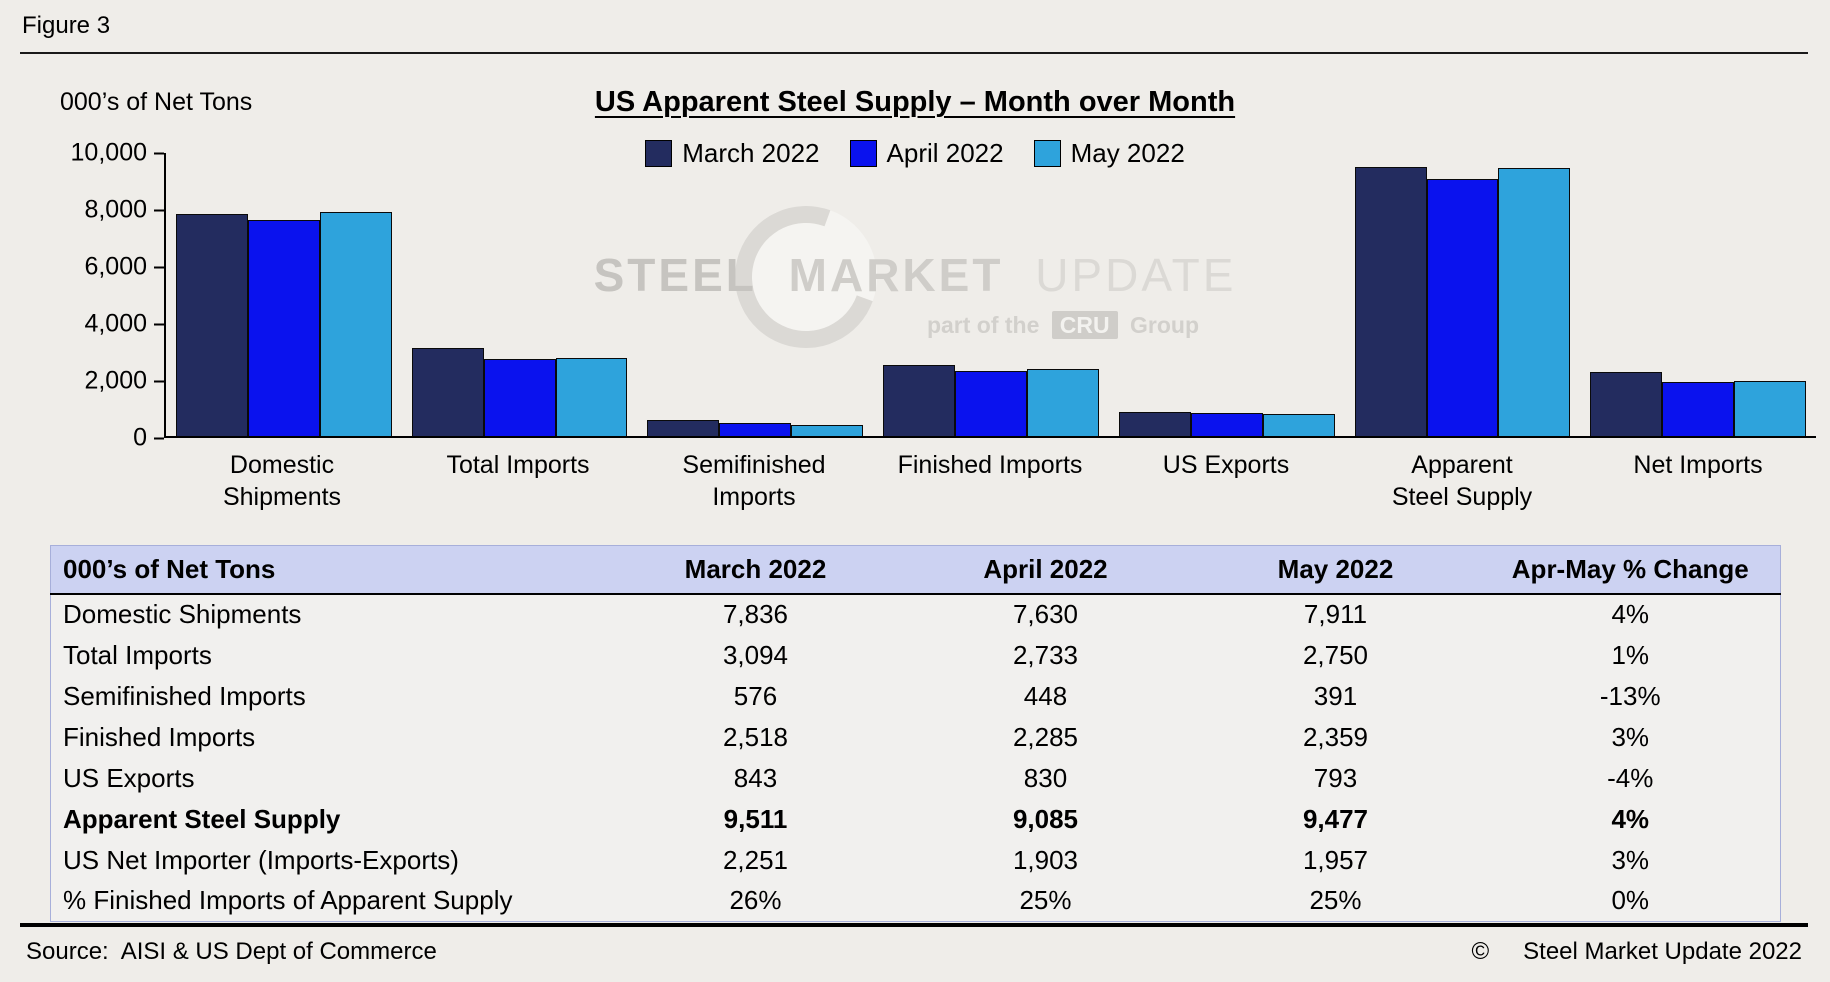  What do you see at coordinates (330, 901) in the screenshot?
I see `table-row-label: % Finished Imports of Apparent Supply` at bounding box center [330, 901].